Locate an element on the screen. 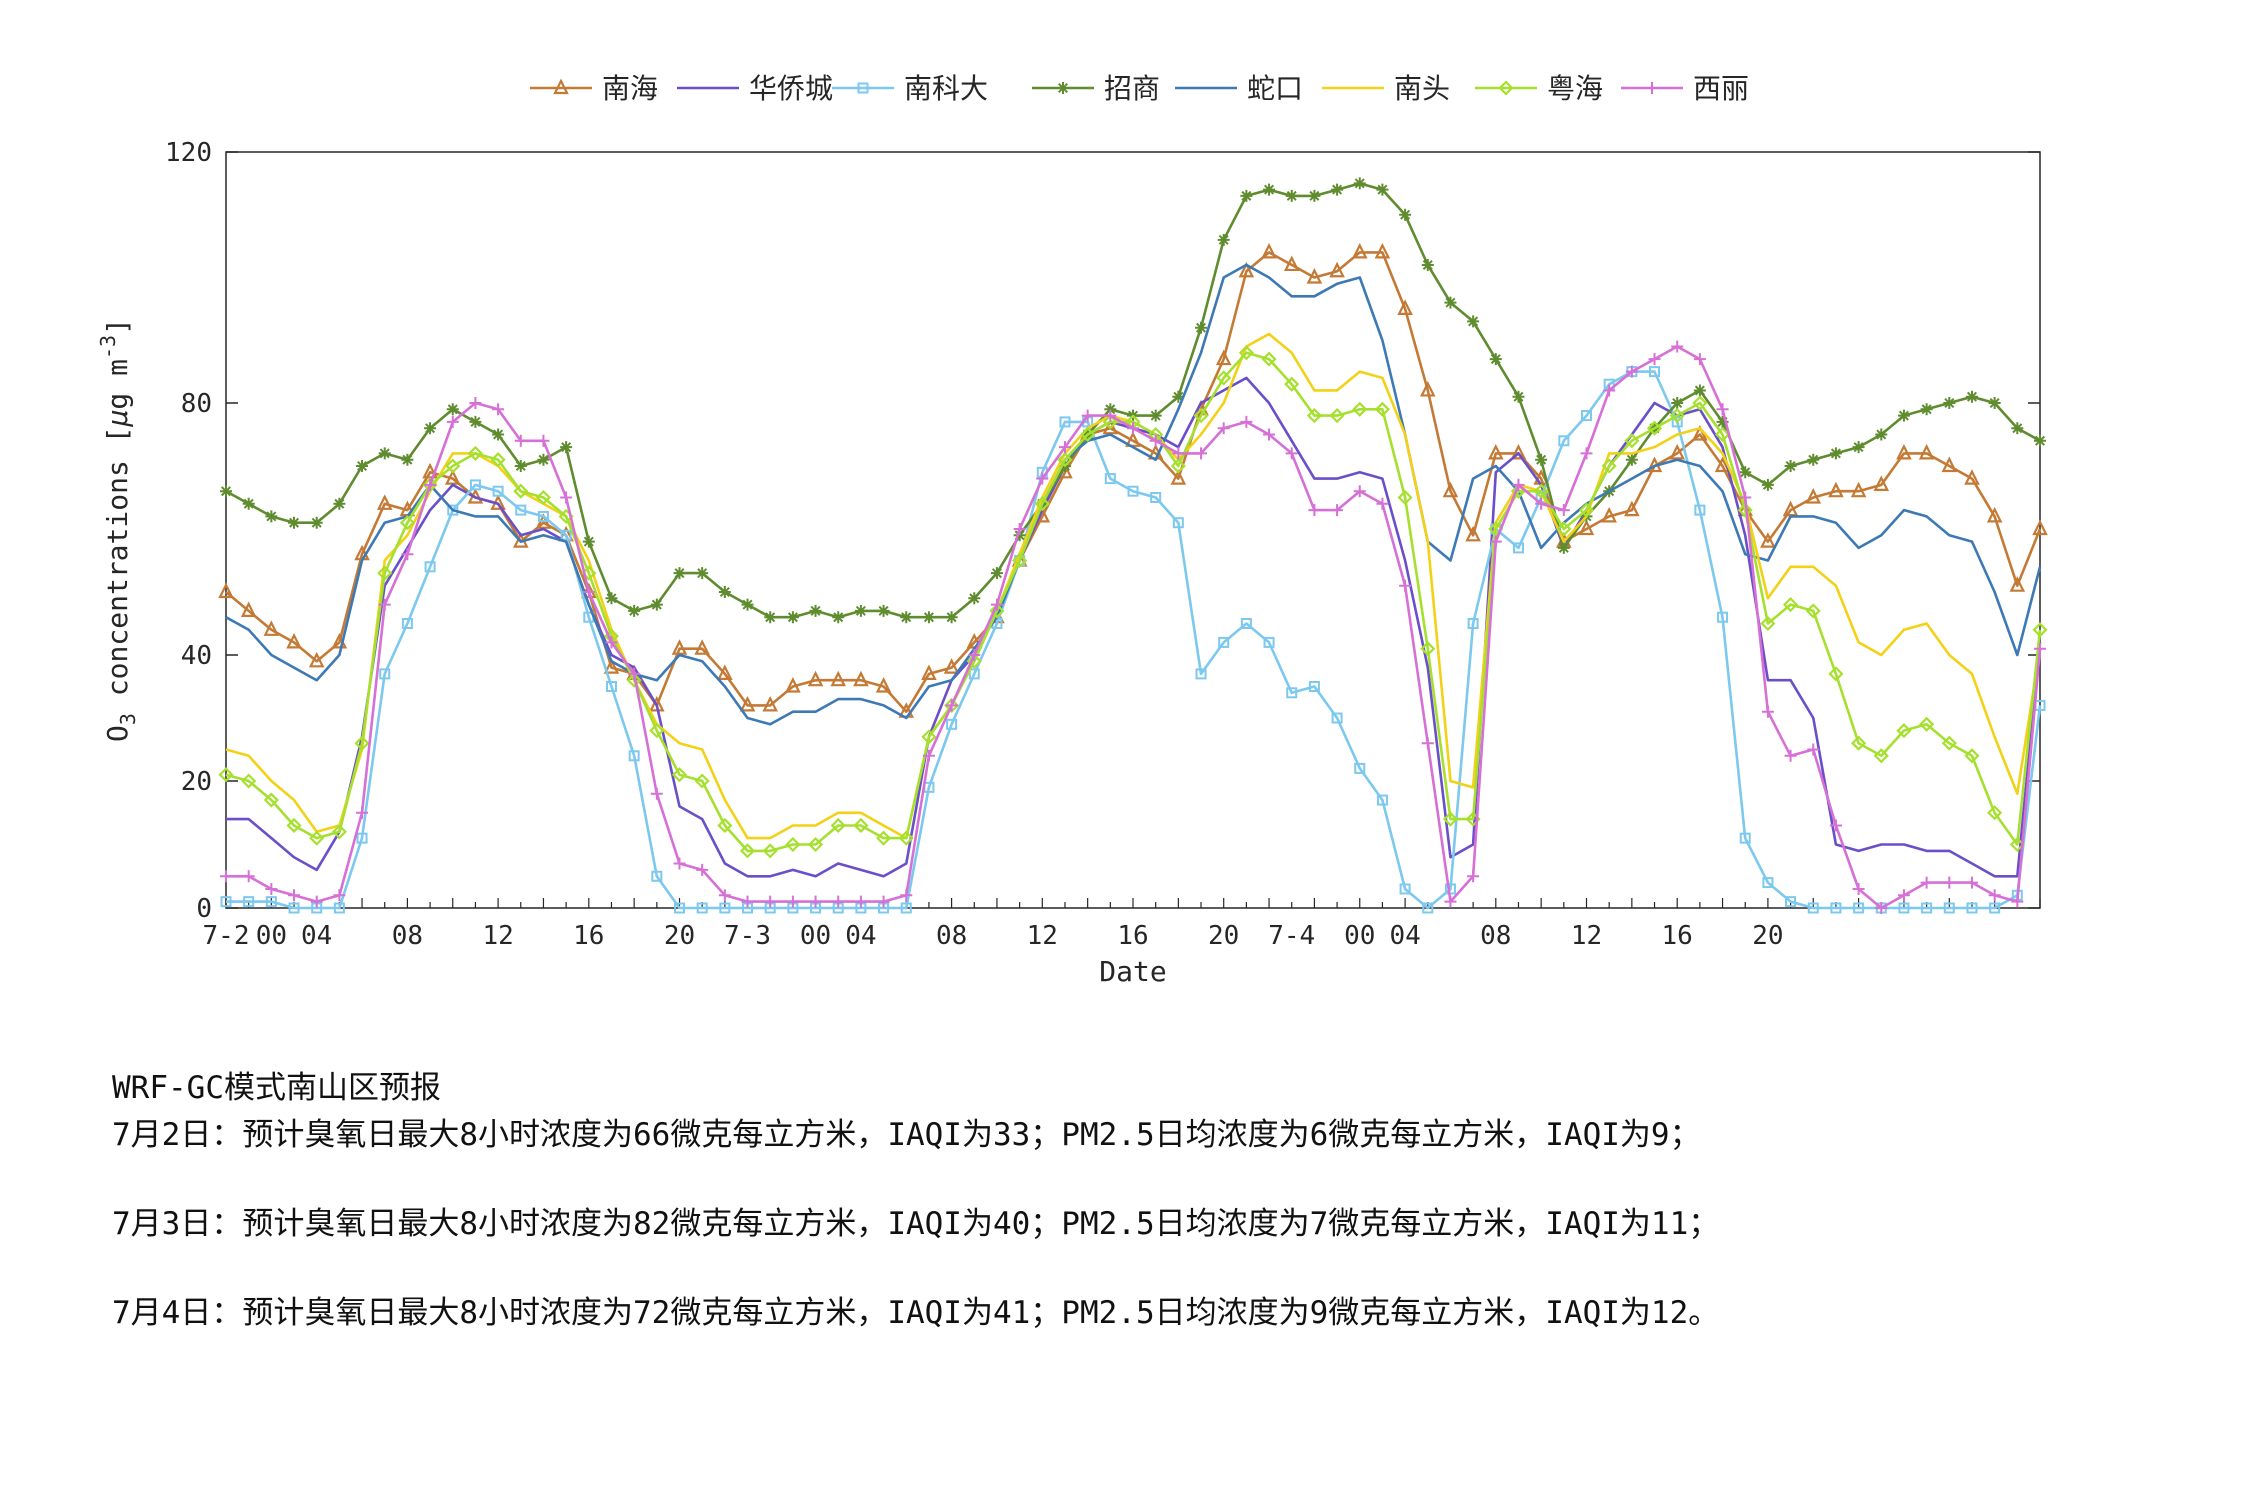  x-tick-label: 00 is located at coordinates (815, 936).